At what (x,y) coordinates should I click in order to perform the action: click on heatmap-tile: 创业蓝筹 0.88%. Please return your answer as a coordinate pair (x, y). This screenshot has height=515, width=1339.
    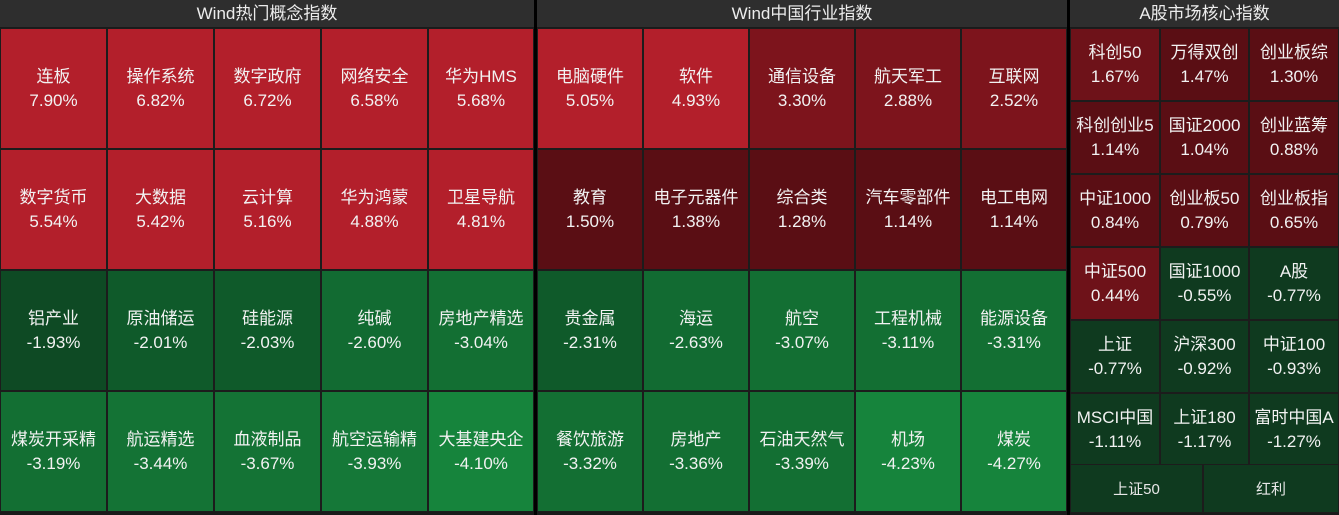
    Looking at the image, I should click on (1294, 137).